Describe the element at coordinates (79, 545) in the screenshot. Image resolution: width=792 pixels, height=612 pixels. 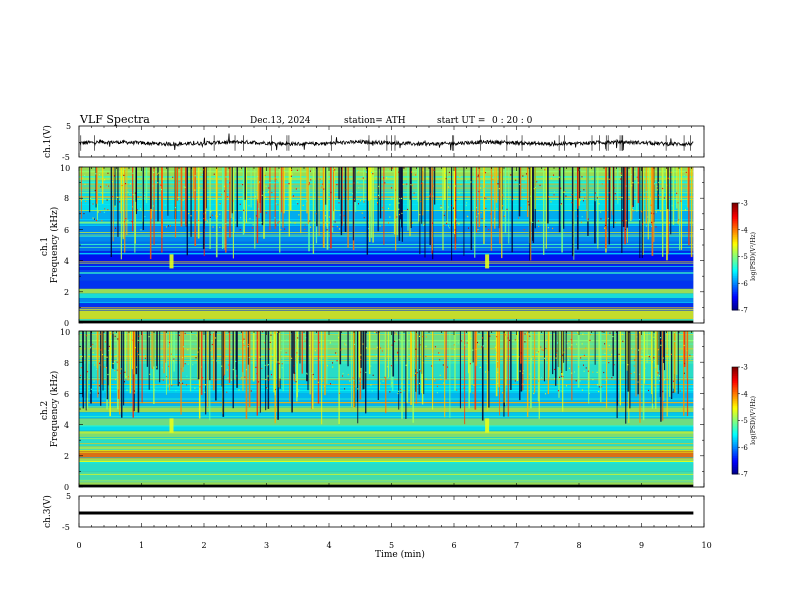
I see `x-tick-label: 0` at that location.